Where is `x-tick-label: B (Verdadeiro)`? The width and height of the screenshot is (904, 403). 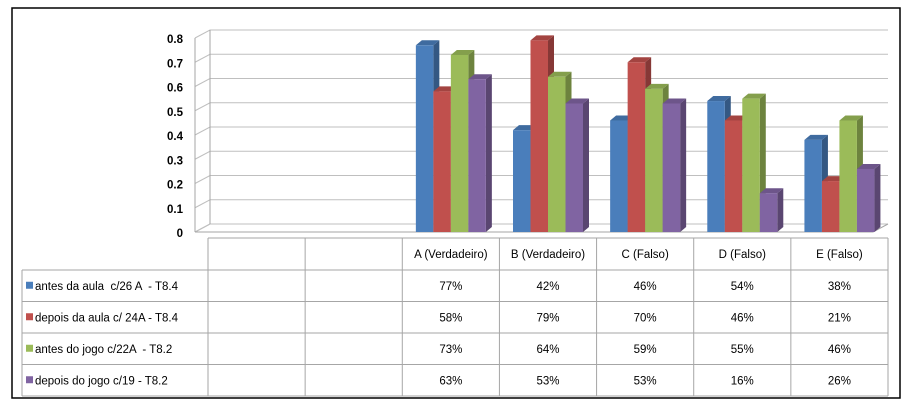
x-tick-label: B (Verdadeiro) is located at coordinates (548, 255).